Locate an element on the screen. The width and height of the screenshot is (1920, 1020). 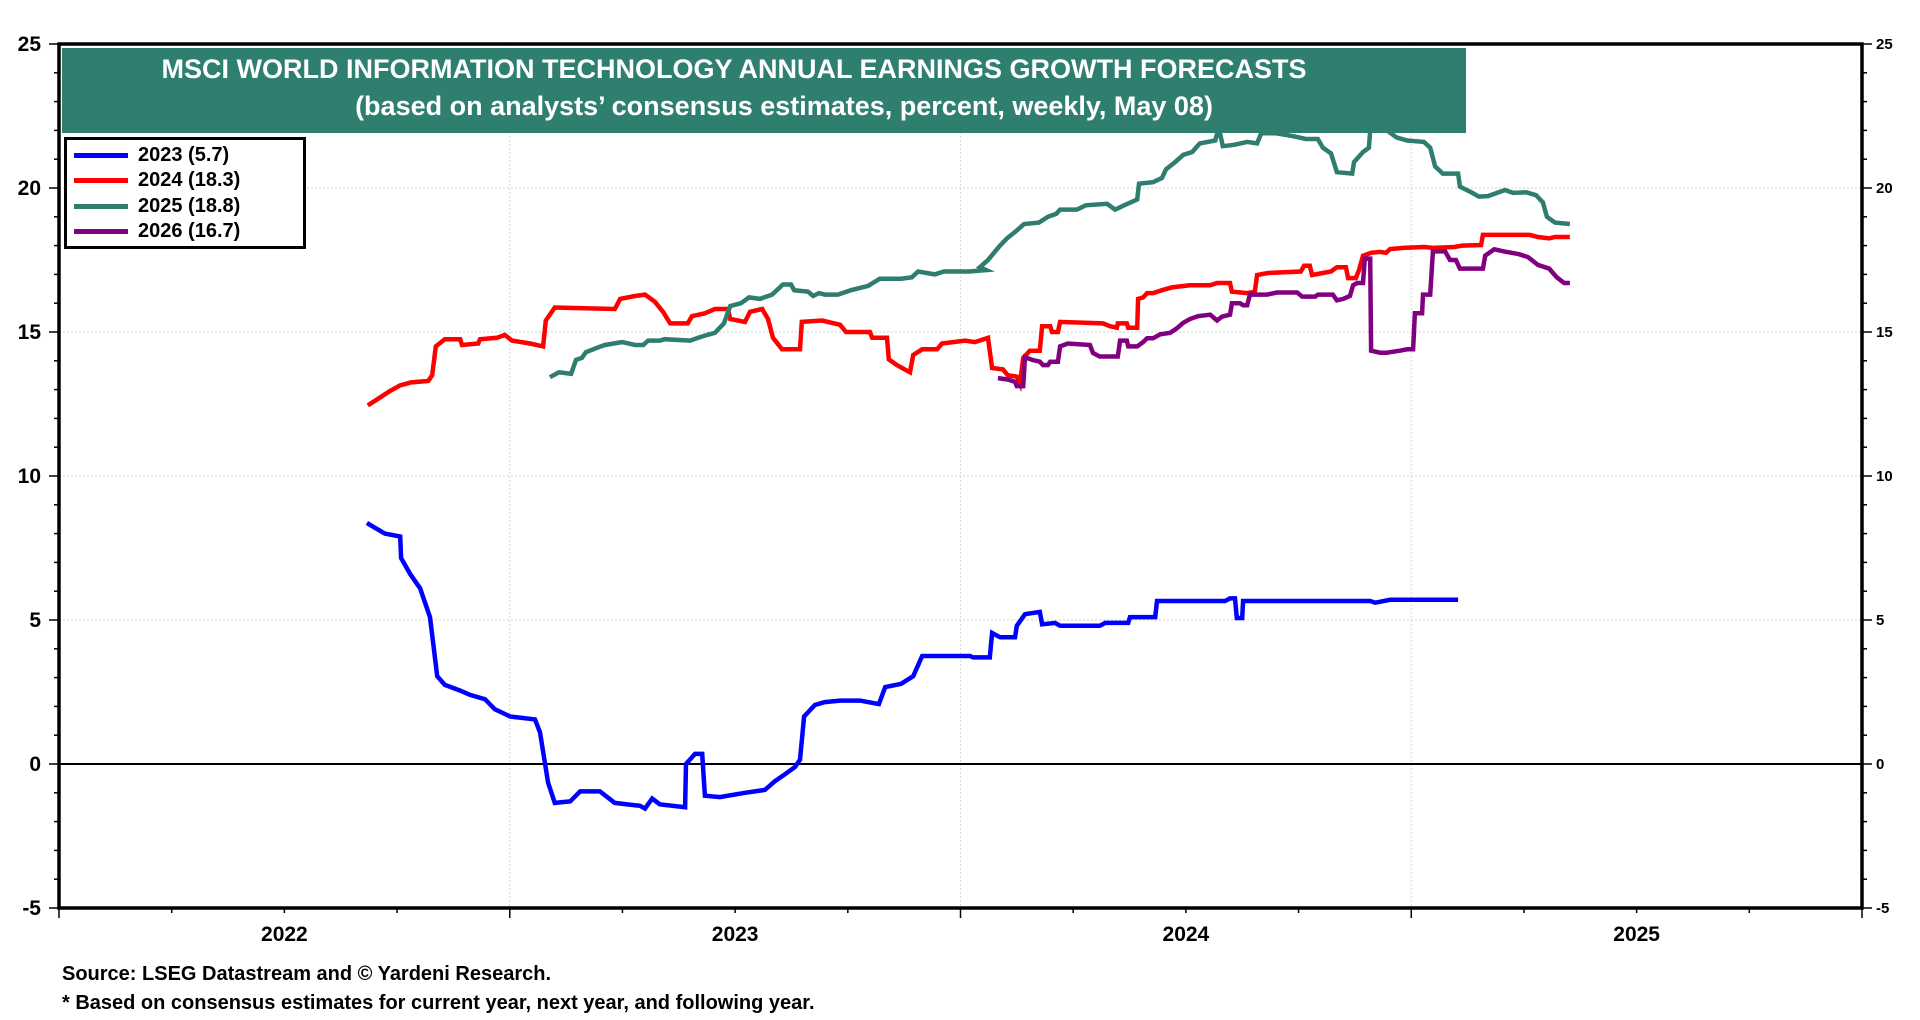
y-axis-left: -5 0 5 10 15 20 25 is located at coordinates (38, 476).